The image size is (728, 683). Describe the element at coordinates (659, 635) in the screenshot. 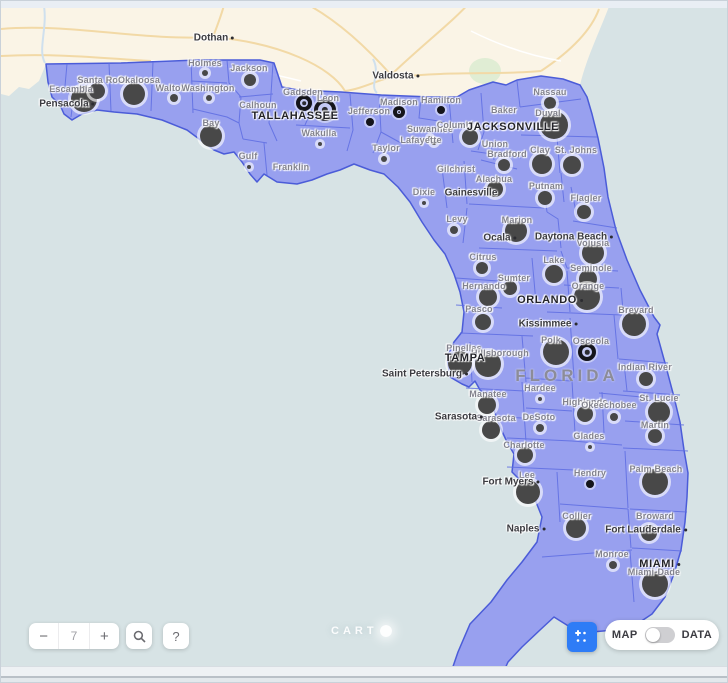

I see `toggle-switch` at that location.